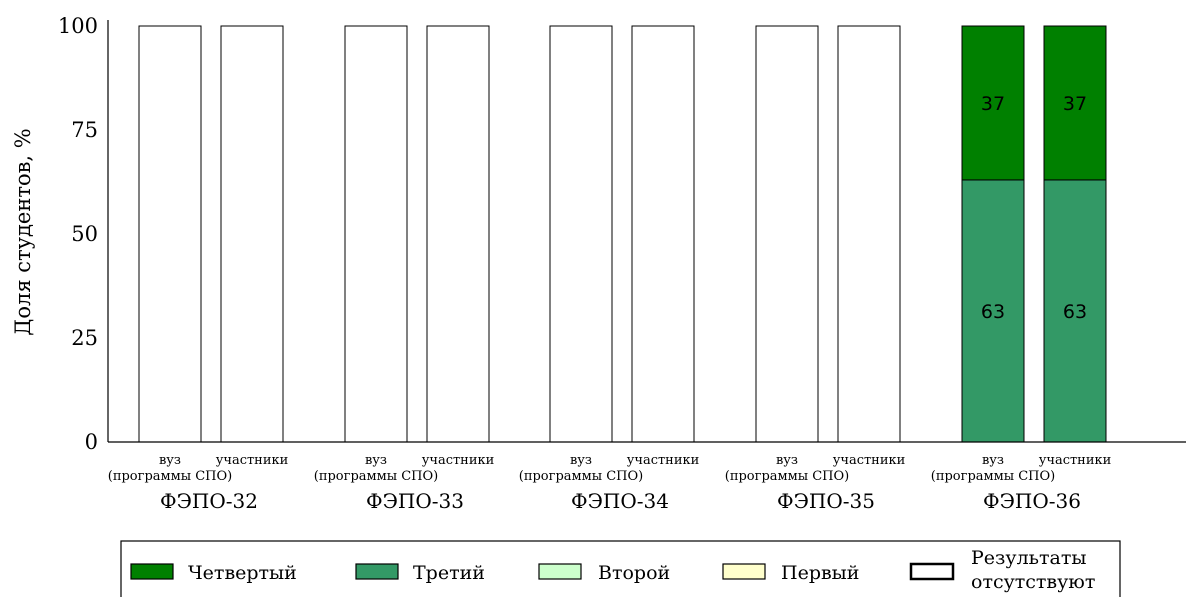 This screenshot has width=1186, height=597. I want to click on bar-segment-third, so click(993, 311).